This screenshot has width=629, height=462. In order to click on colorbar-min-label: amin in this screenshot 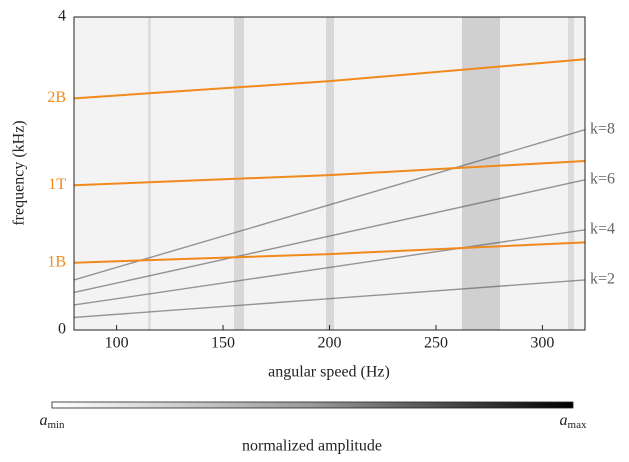, I will do `click(52, 421)`.